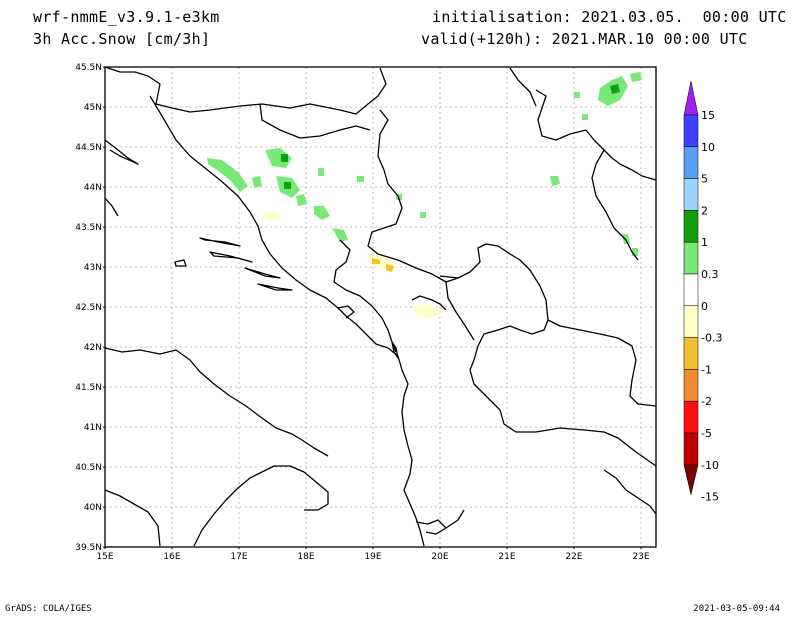 Image resolution: width=800 pixels, height=618 pixels. What do you see at coordinates (126, 17) in the screenshot?
I see `model-title: wrf-nmmE_v3.9.1-e3km` at bounding box center [126, 17].